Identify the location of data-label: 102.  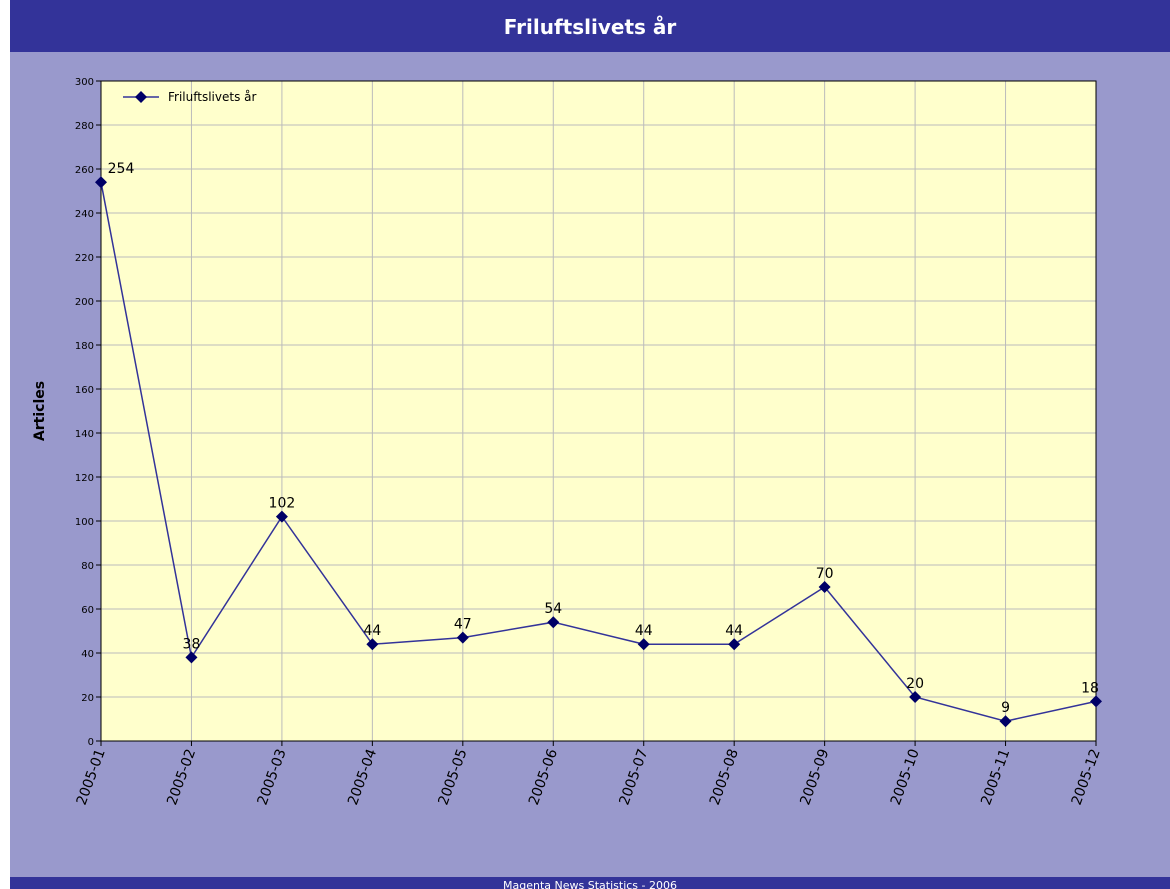
(282, 504).